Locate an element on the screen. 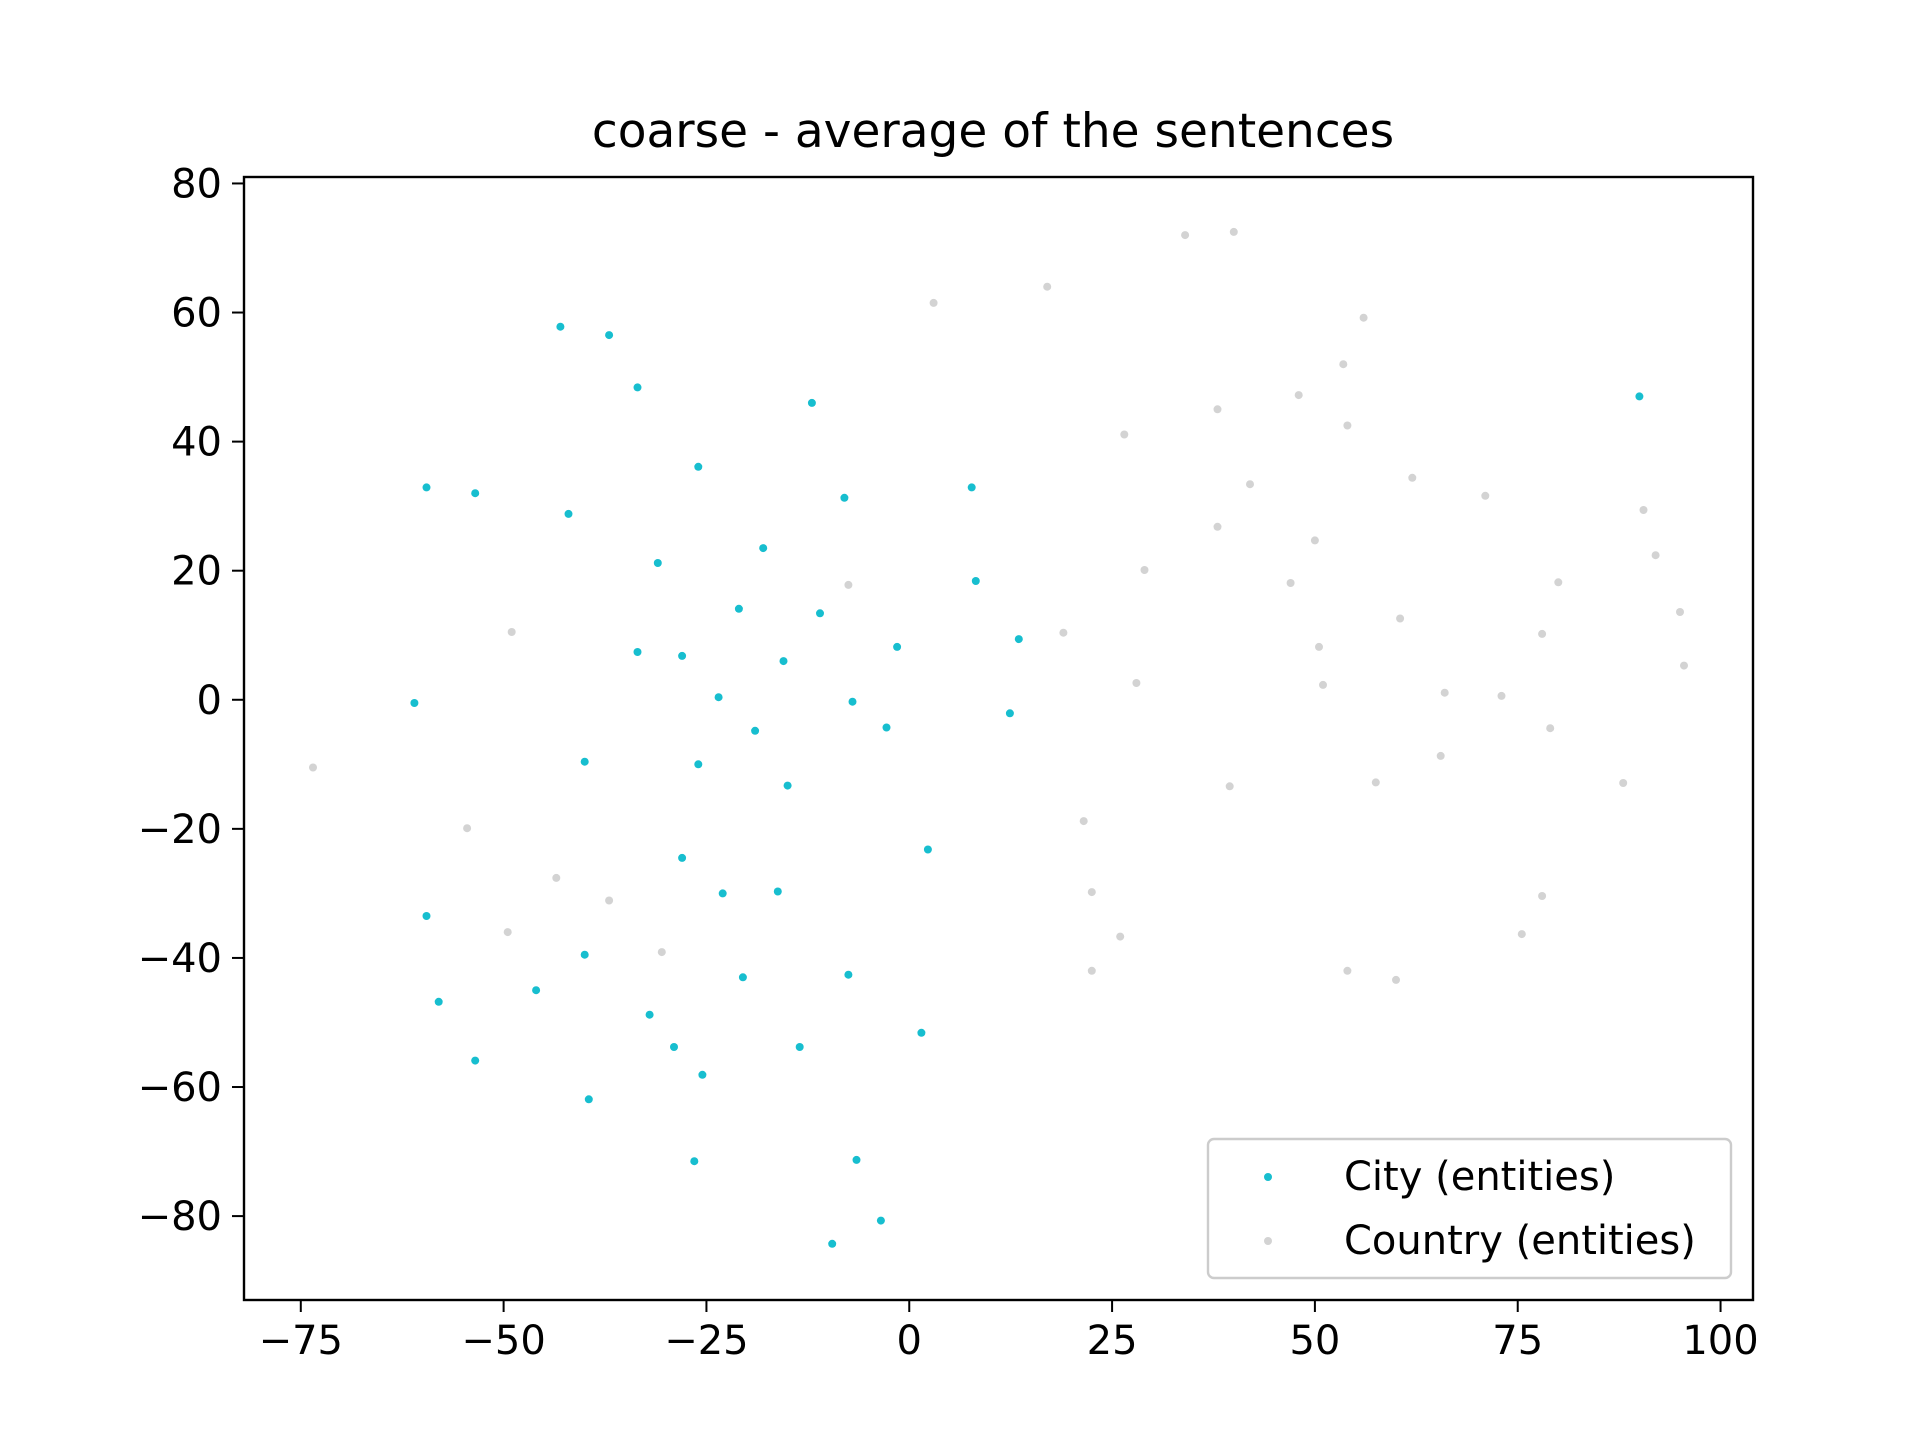  x-axis: −75 −50 −25 0 25 50 75 100 is located at coordinates (1009, 1332).